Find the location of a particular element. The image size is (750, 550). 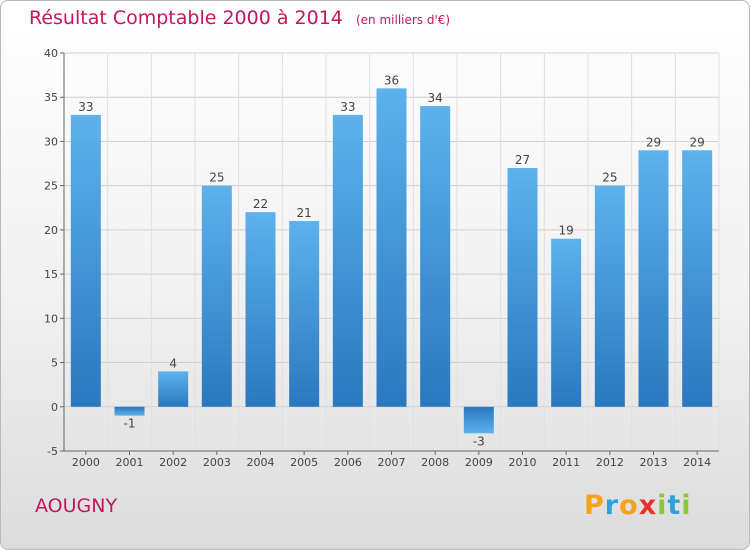

data-label-2004: 22 is located at coordinates (260, 204).